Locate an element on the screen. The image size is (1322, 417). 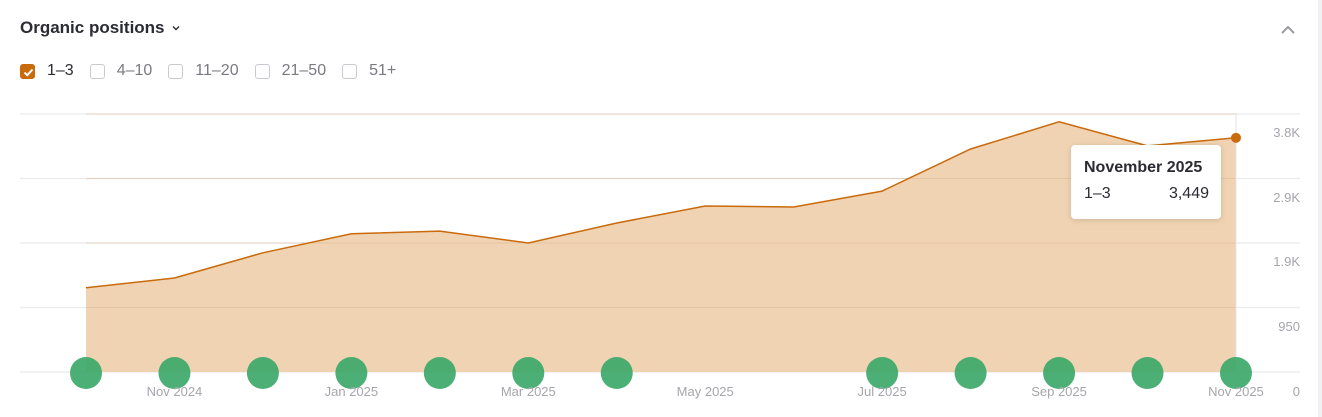
tooltip-value: 3,449 is located at coordinates (1188, 193).